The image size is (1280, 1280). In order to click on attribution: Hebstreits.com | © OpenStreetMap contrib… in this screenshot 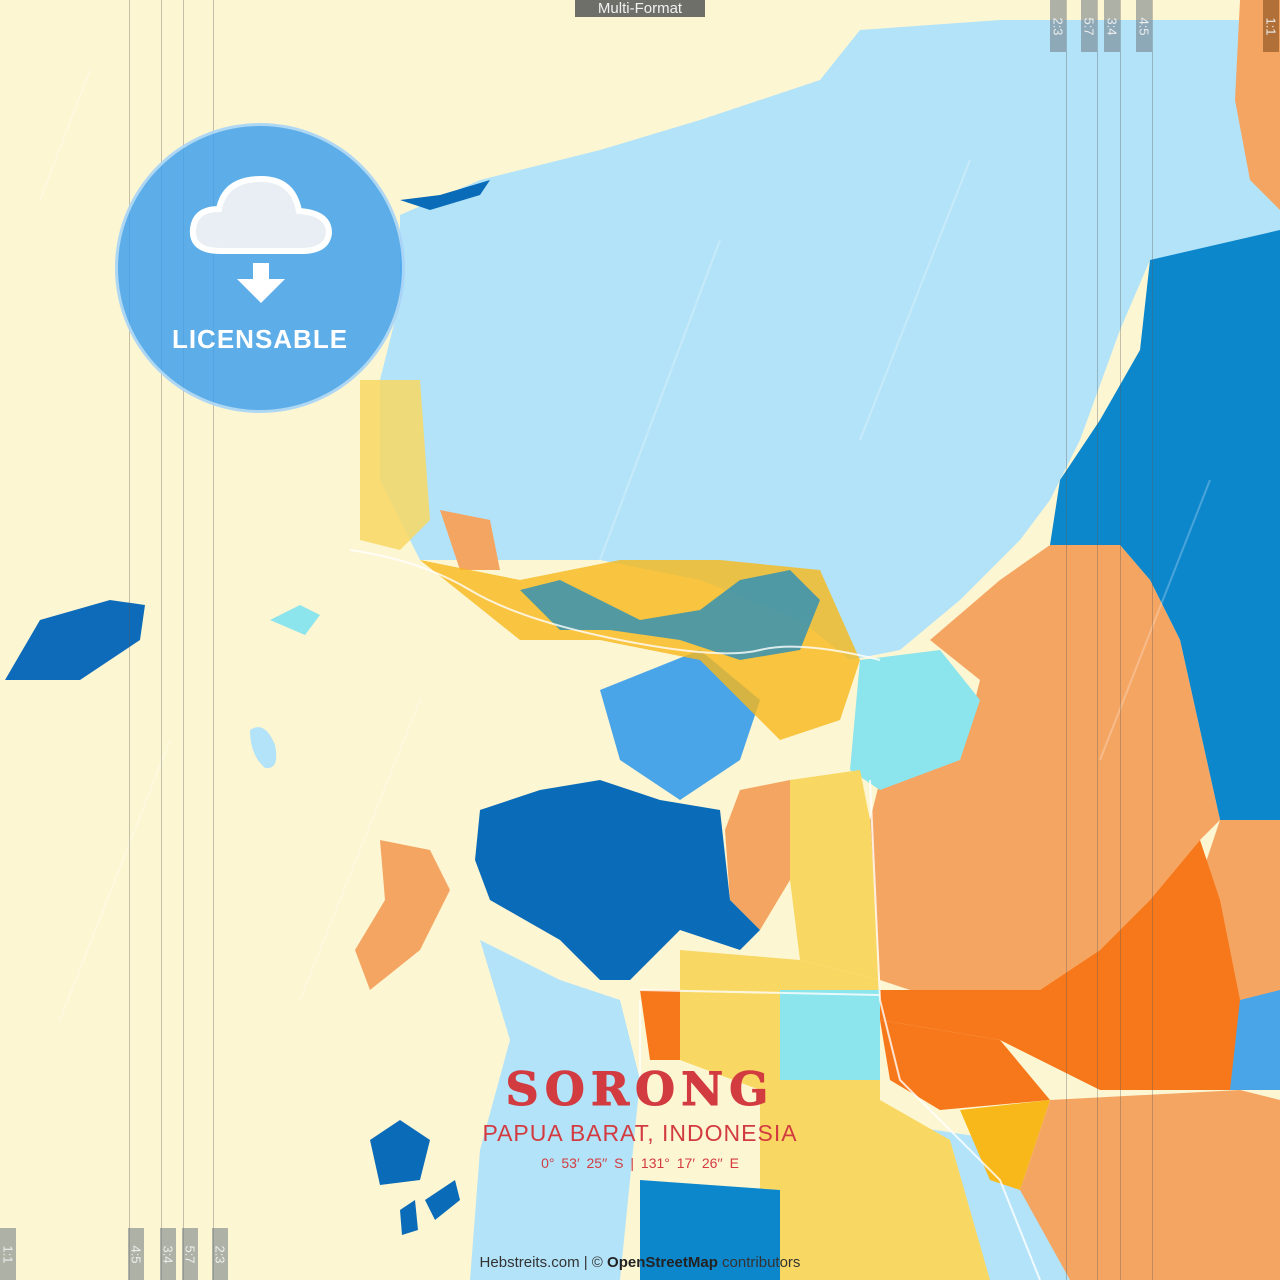, I will do `click(640, 1263)`.